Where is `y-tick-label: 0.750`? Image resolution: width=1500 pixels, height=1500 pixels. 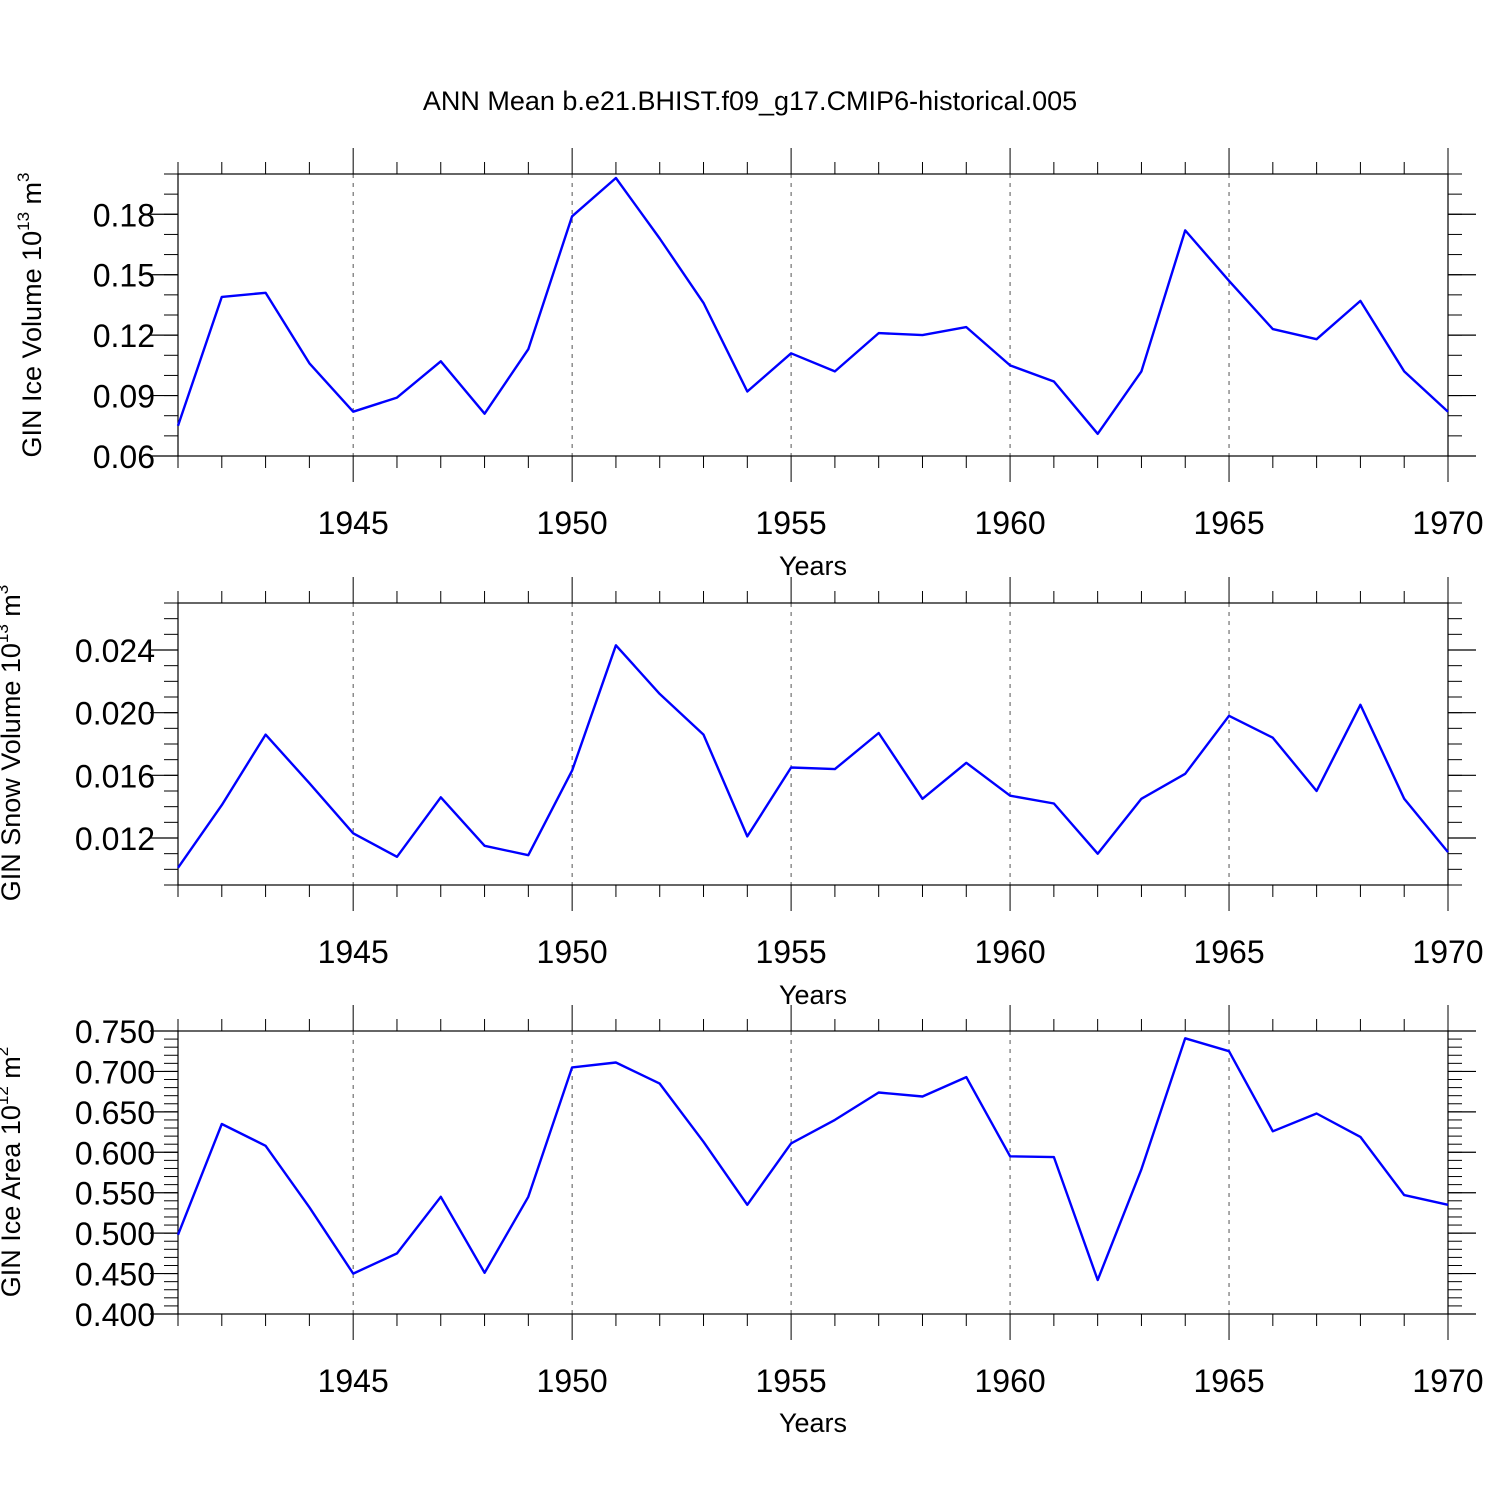 y-tick-label: 0.750 is located at coordinates (115, 1032).